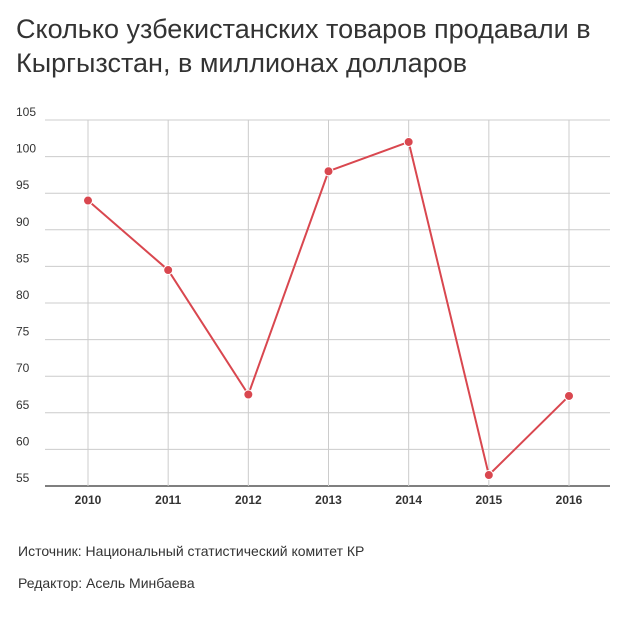 The height and width of the screenshot is (620, 644). I want to click on x-tick-label: 2012, so click(248, 500).